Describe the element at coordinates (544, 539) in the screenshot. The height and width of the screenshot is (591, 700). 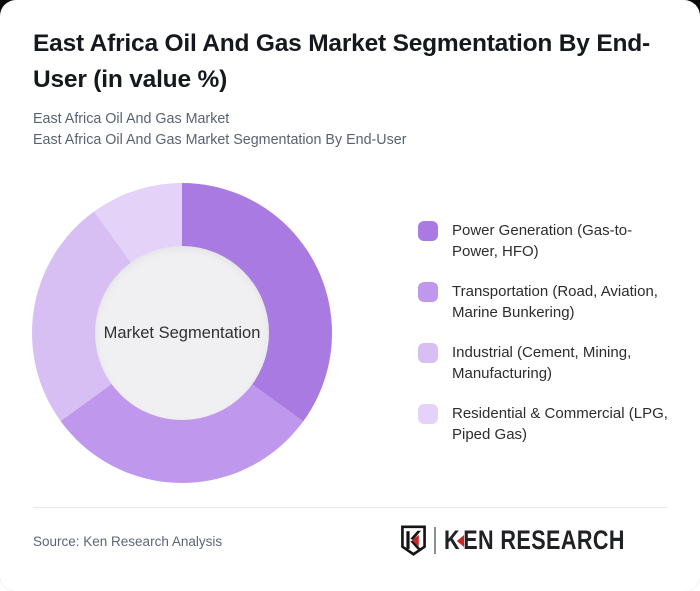
I see `logo-wordmark-rest: EN RESEARCH` at that location.